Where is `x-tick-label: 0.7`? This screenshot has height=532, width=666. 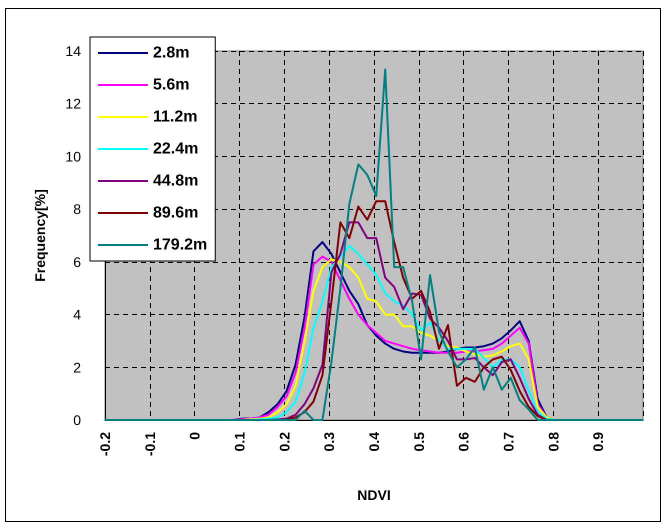 x-tick-label: 0.7 is located at coordinates (508, 442).